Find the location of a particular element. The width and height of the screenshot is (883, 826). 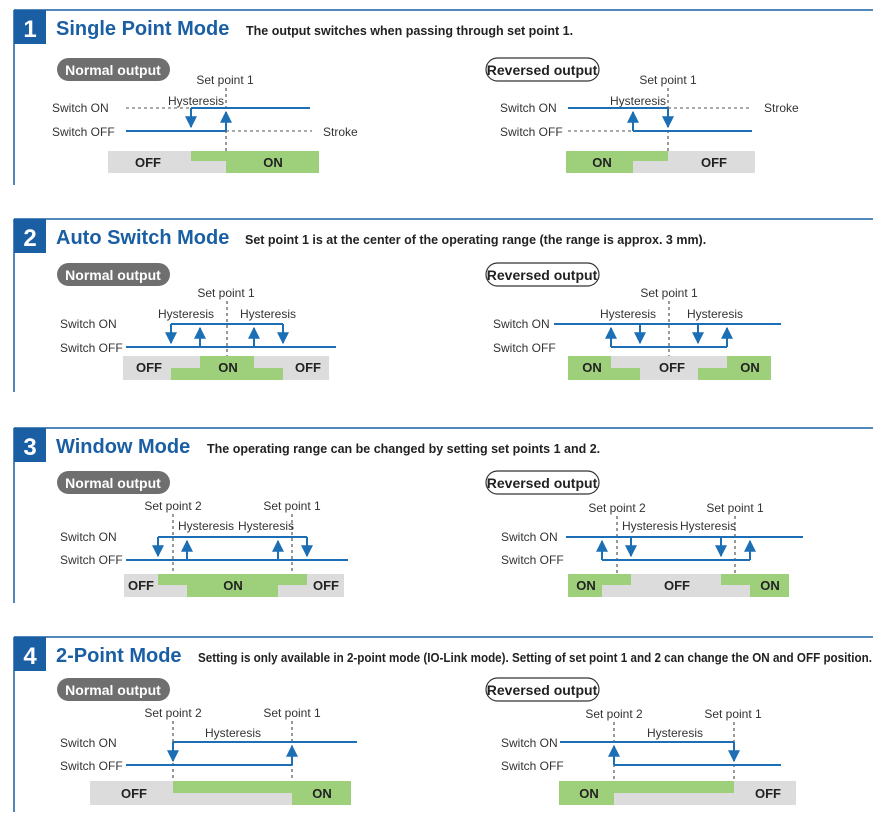

section-number: 2 is located at coordinates (29, 238).